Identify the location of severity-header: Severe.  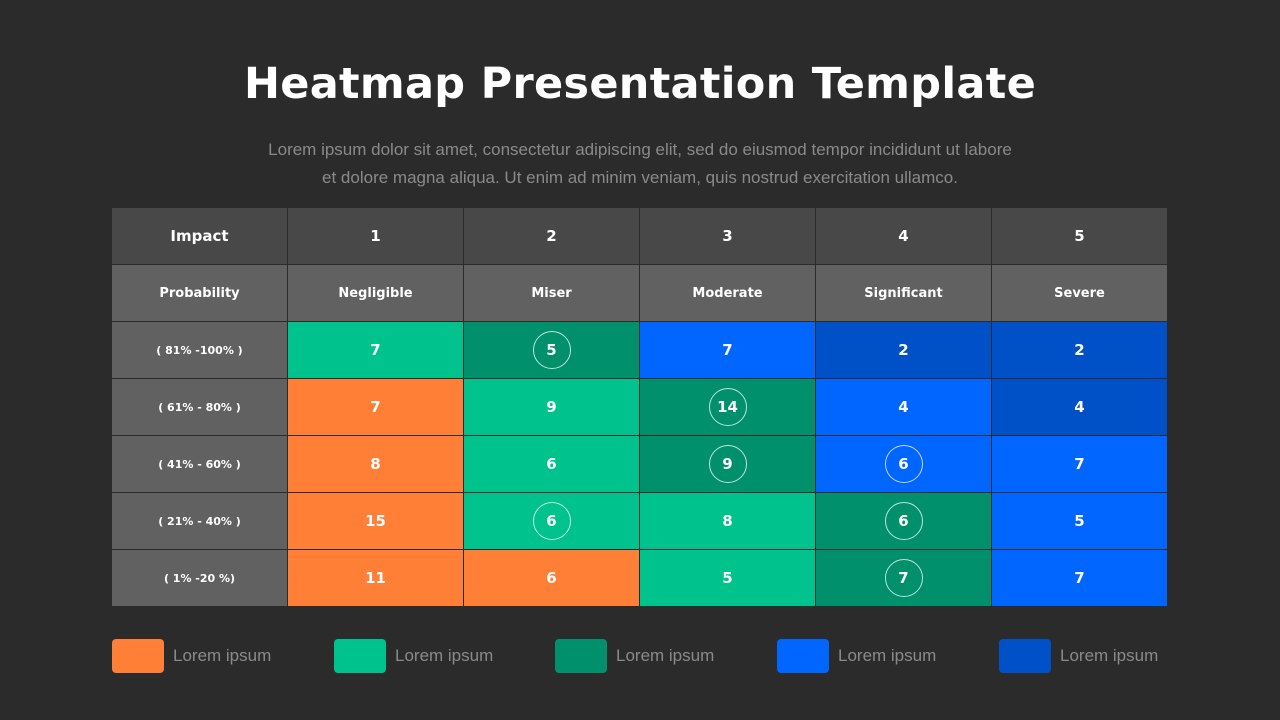
(1080, 293).